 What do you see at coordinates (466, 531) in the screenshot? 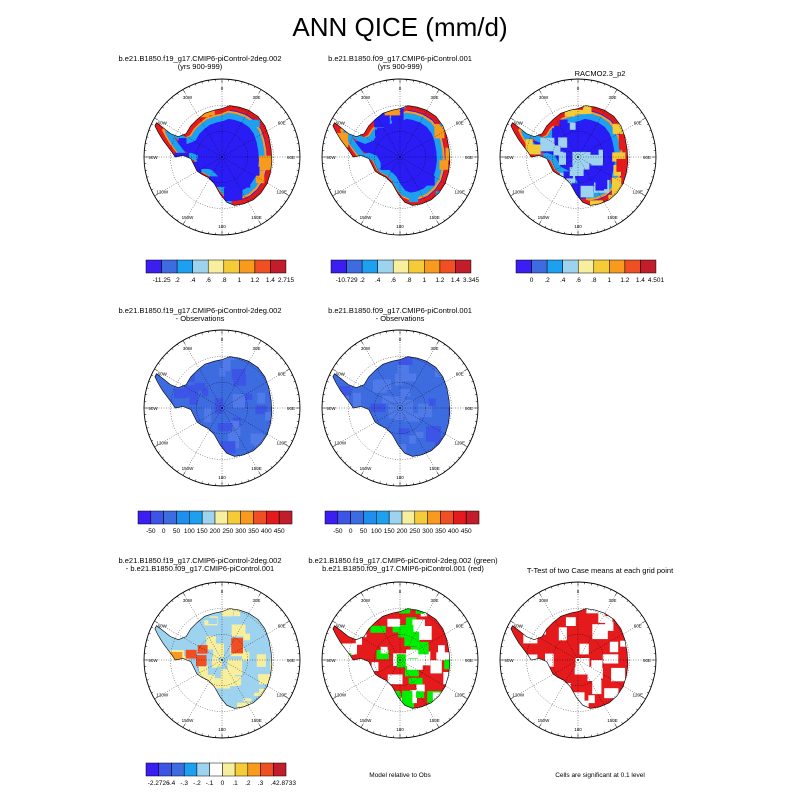
I see `colorbar-label: 450` at bounding box center [466, 531].